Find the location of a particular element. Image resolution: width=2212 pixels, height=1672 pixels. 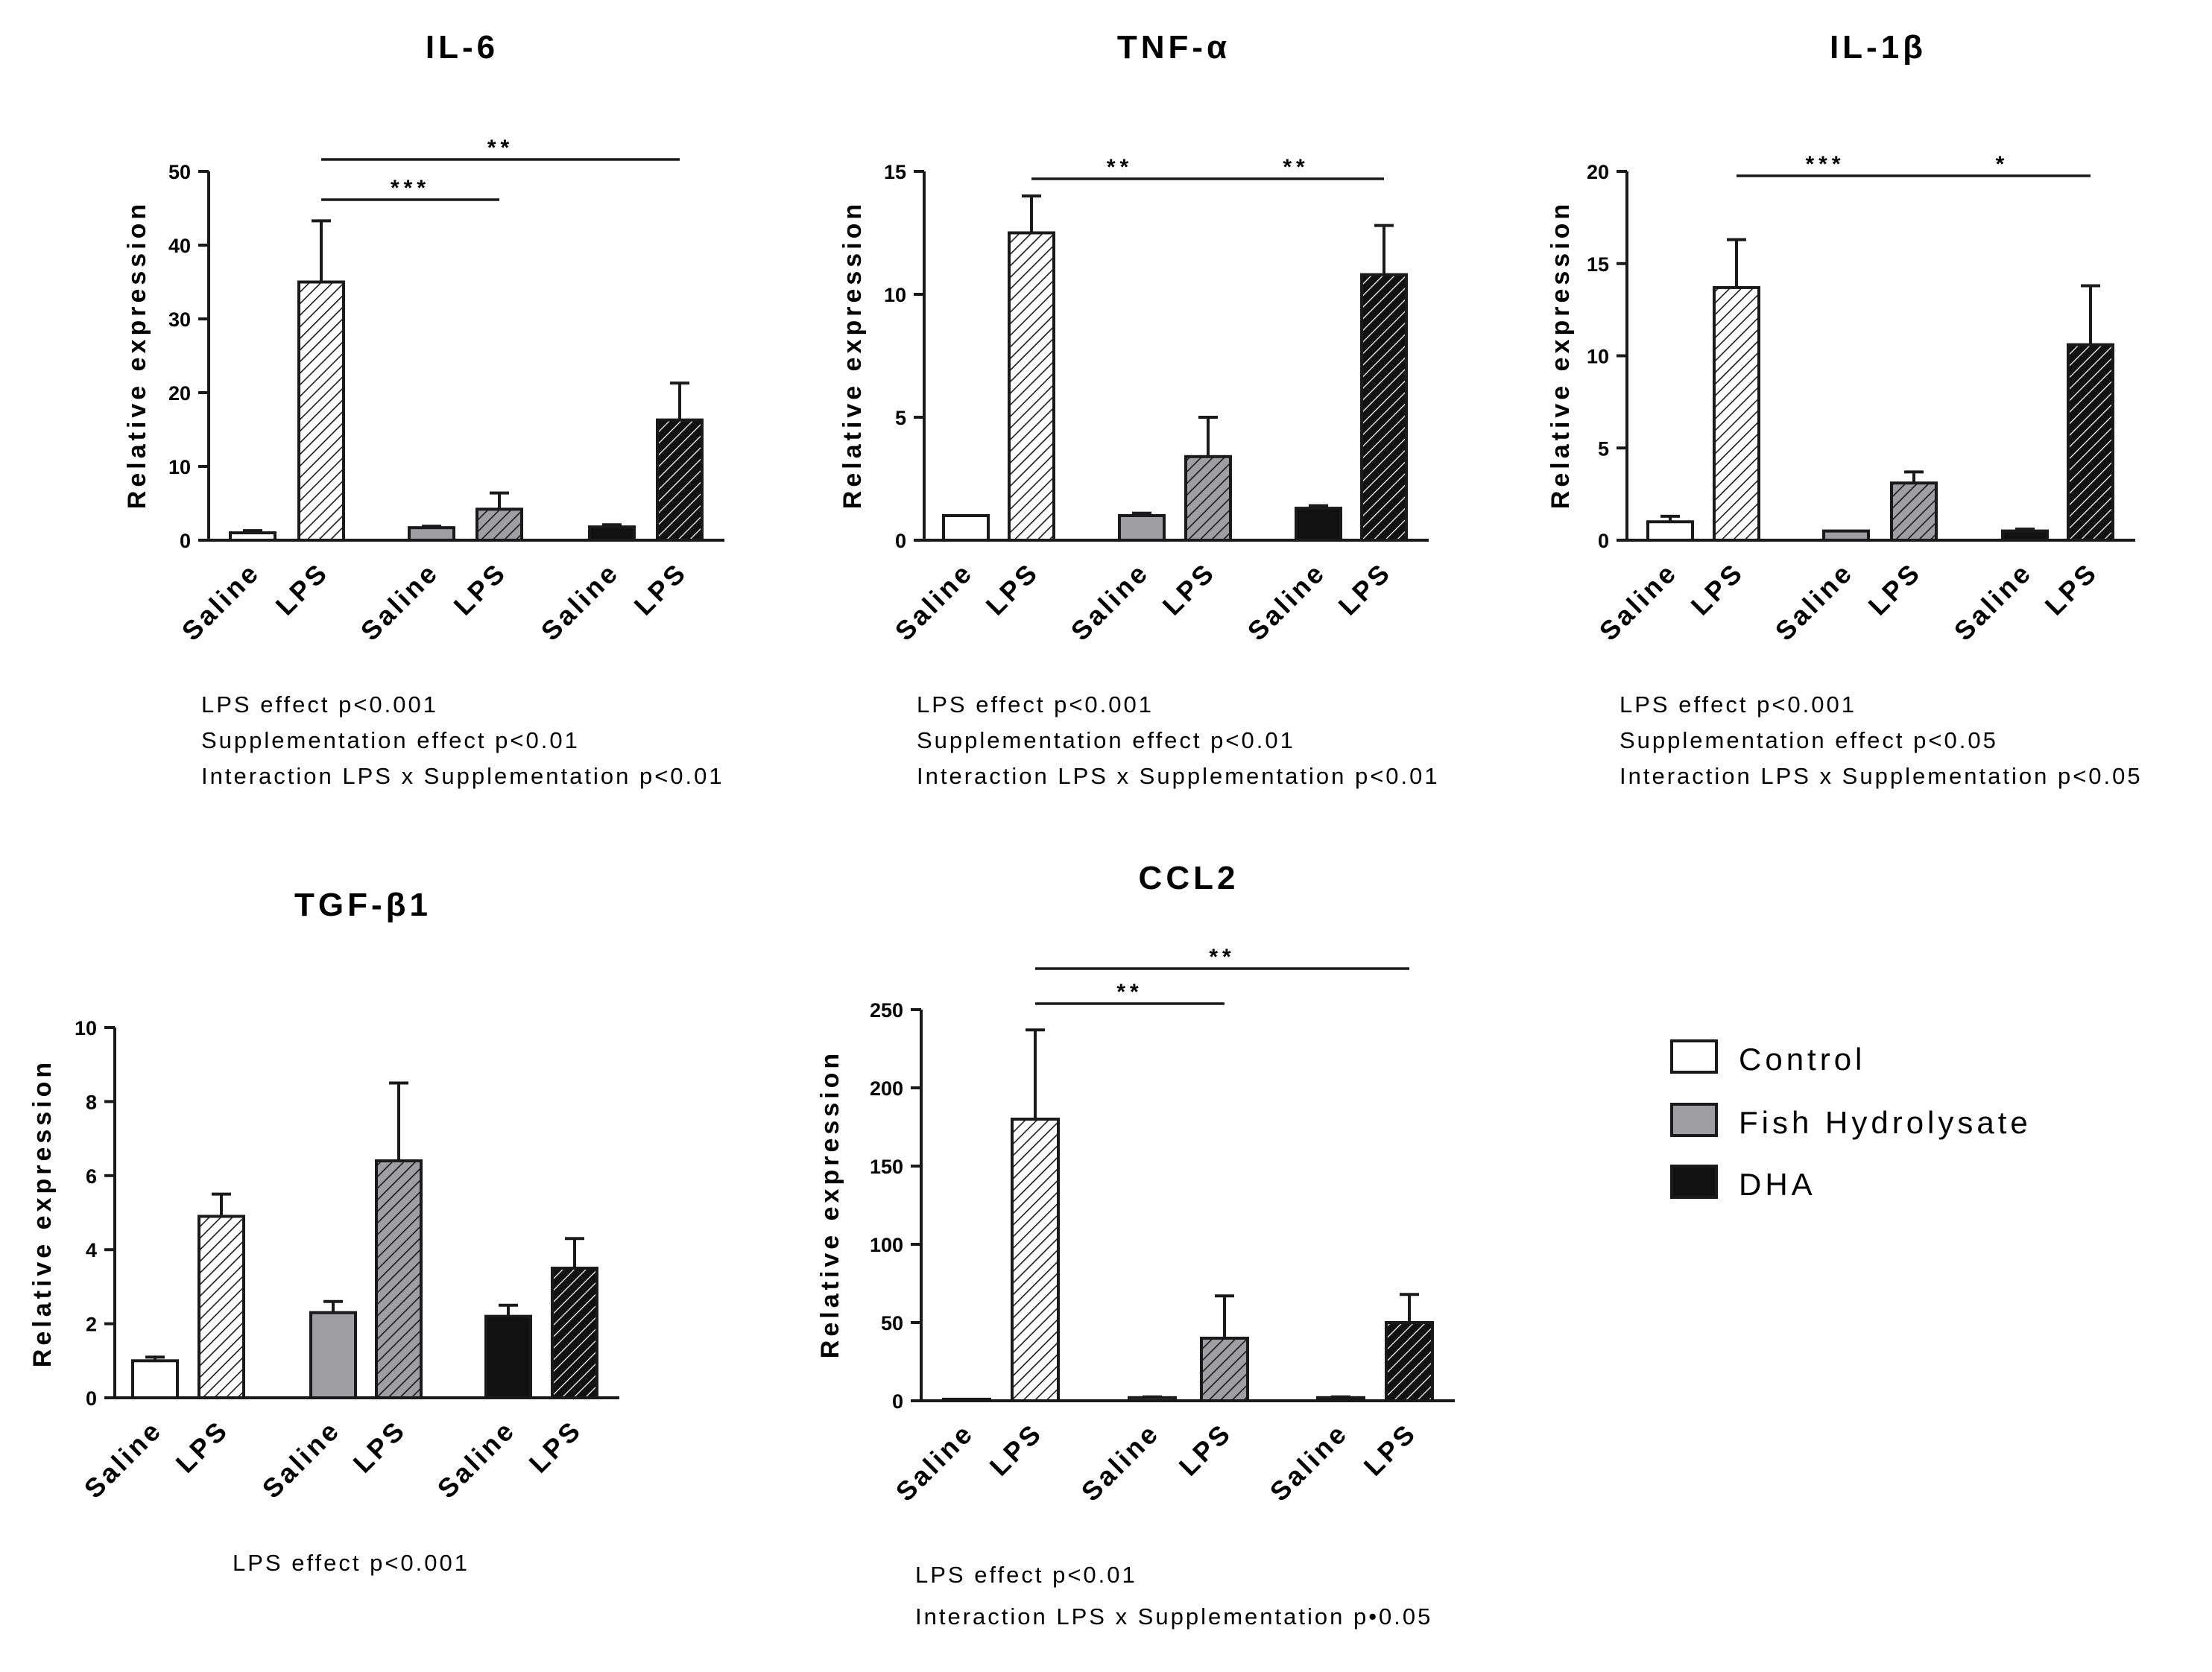

stat-note: Interaction LPS x Supplementation p•0.05 is located at coordinates (1173, 1616).